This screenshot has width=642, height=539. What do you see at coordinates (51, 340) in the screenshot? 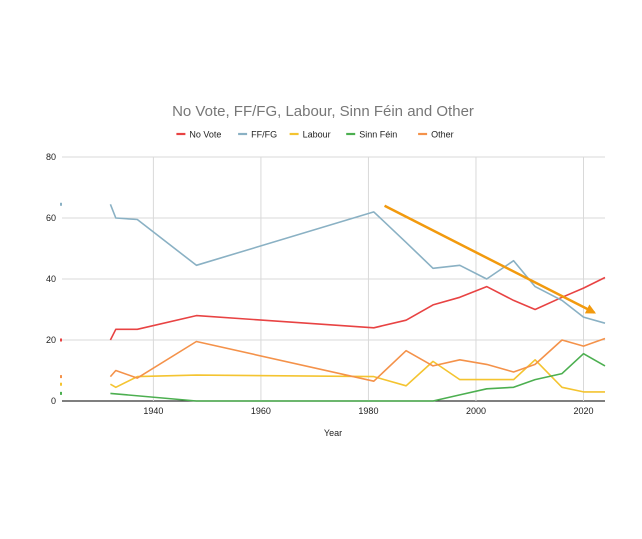
I see `y-tick-label: 20` at bounding box center [51, 340].